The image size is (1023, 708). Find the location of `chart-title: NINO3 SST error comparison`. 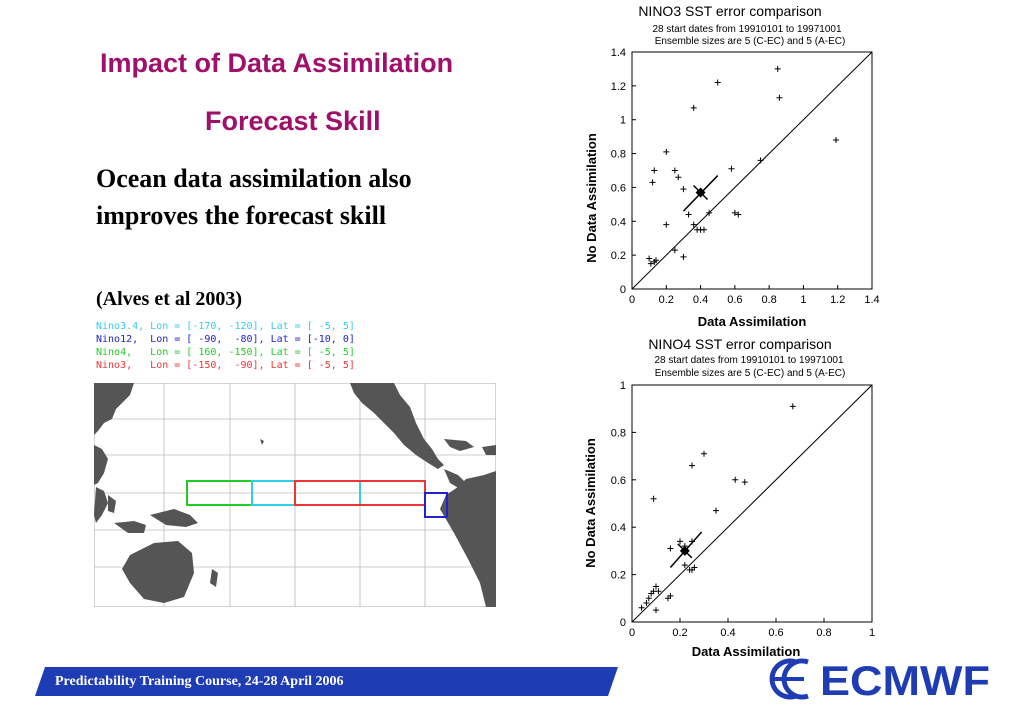

chart-title: NINO3 SST error comparison is located at coordinates (729, 11).